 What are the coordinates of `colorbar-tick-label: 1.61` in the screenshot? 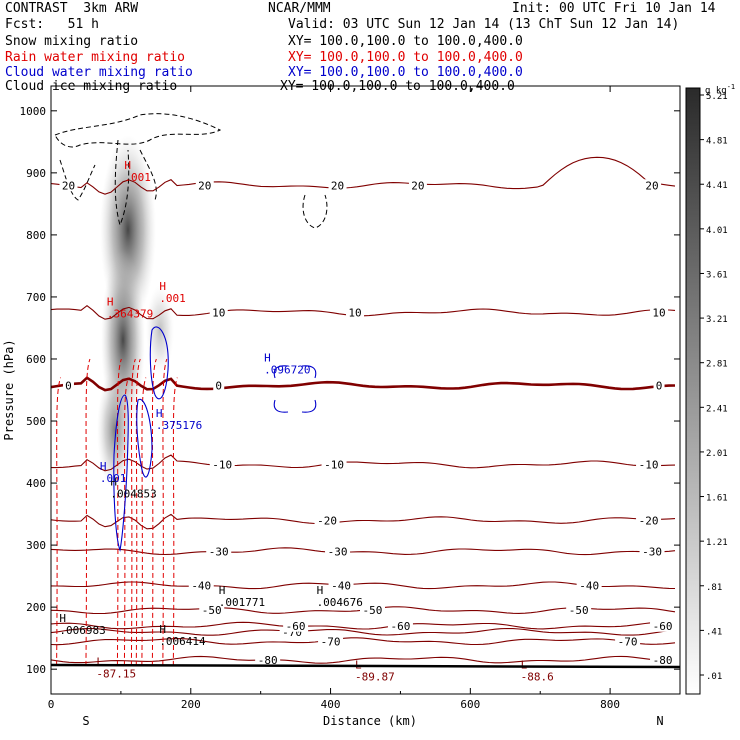 It's located at (717, 499).